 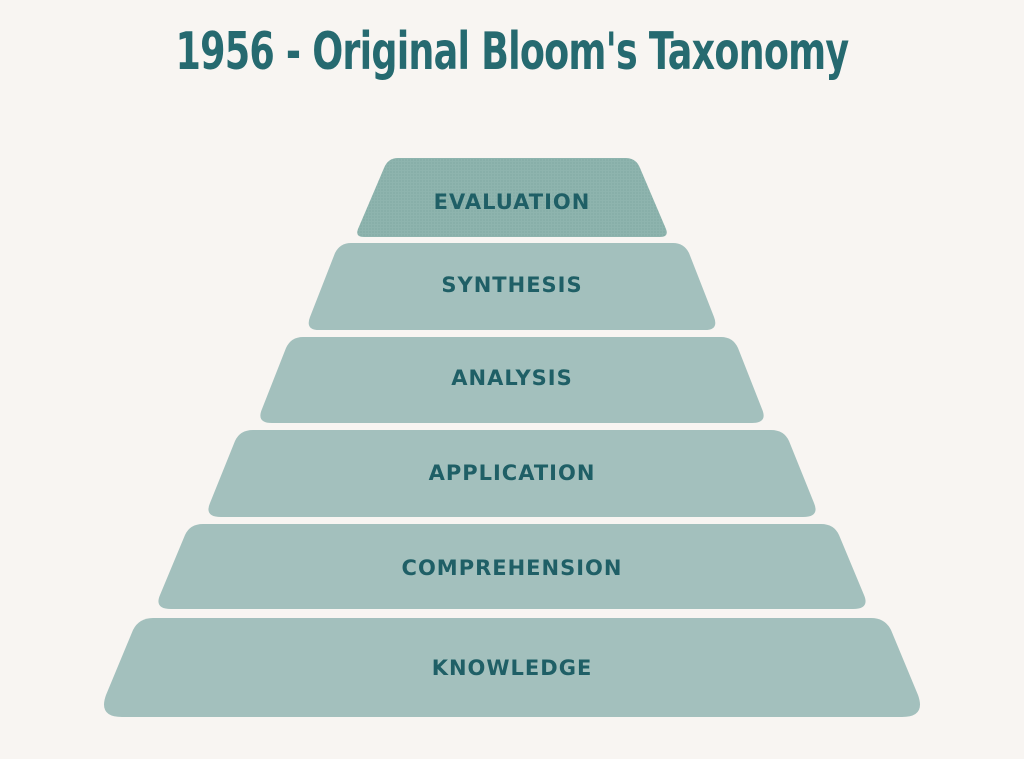 I want to click on tier-shape-analysis, so click(x=512, y=380).